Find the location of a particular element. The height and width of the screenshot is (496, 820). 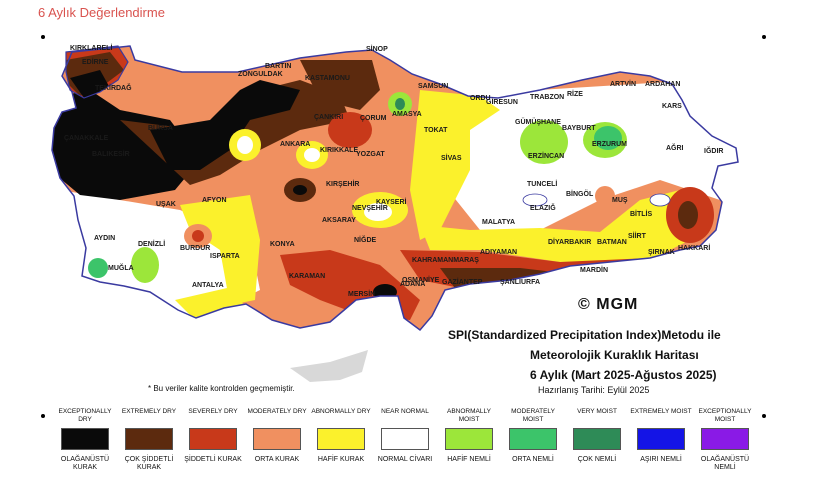

city-label: BURDUR is located at coordinates (195, 248).